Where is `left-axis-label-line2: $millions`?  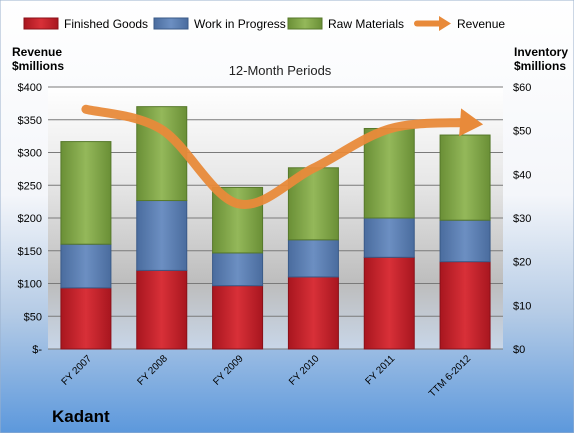
left-axis-label-line2: $millions is located at coordinates (38, 66).